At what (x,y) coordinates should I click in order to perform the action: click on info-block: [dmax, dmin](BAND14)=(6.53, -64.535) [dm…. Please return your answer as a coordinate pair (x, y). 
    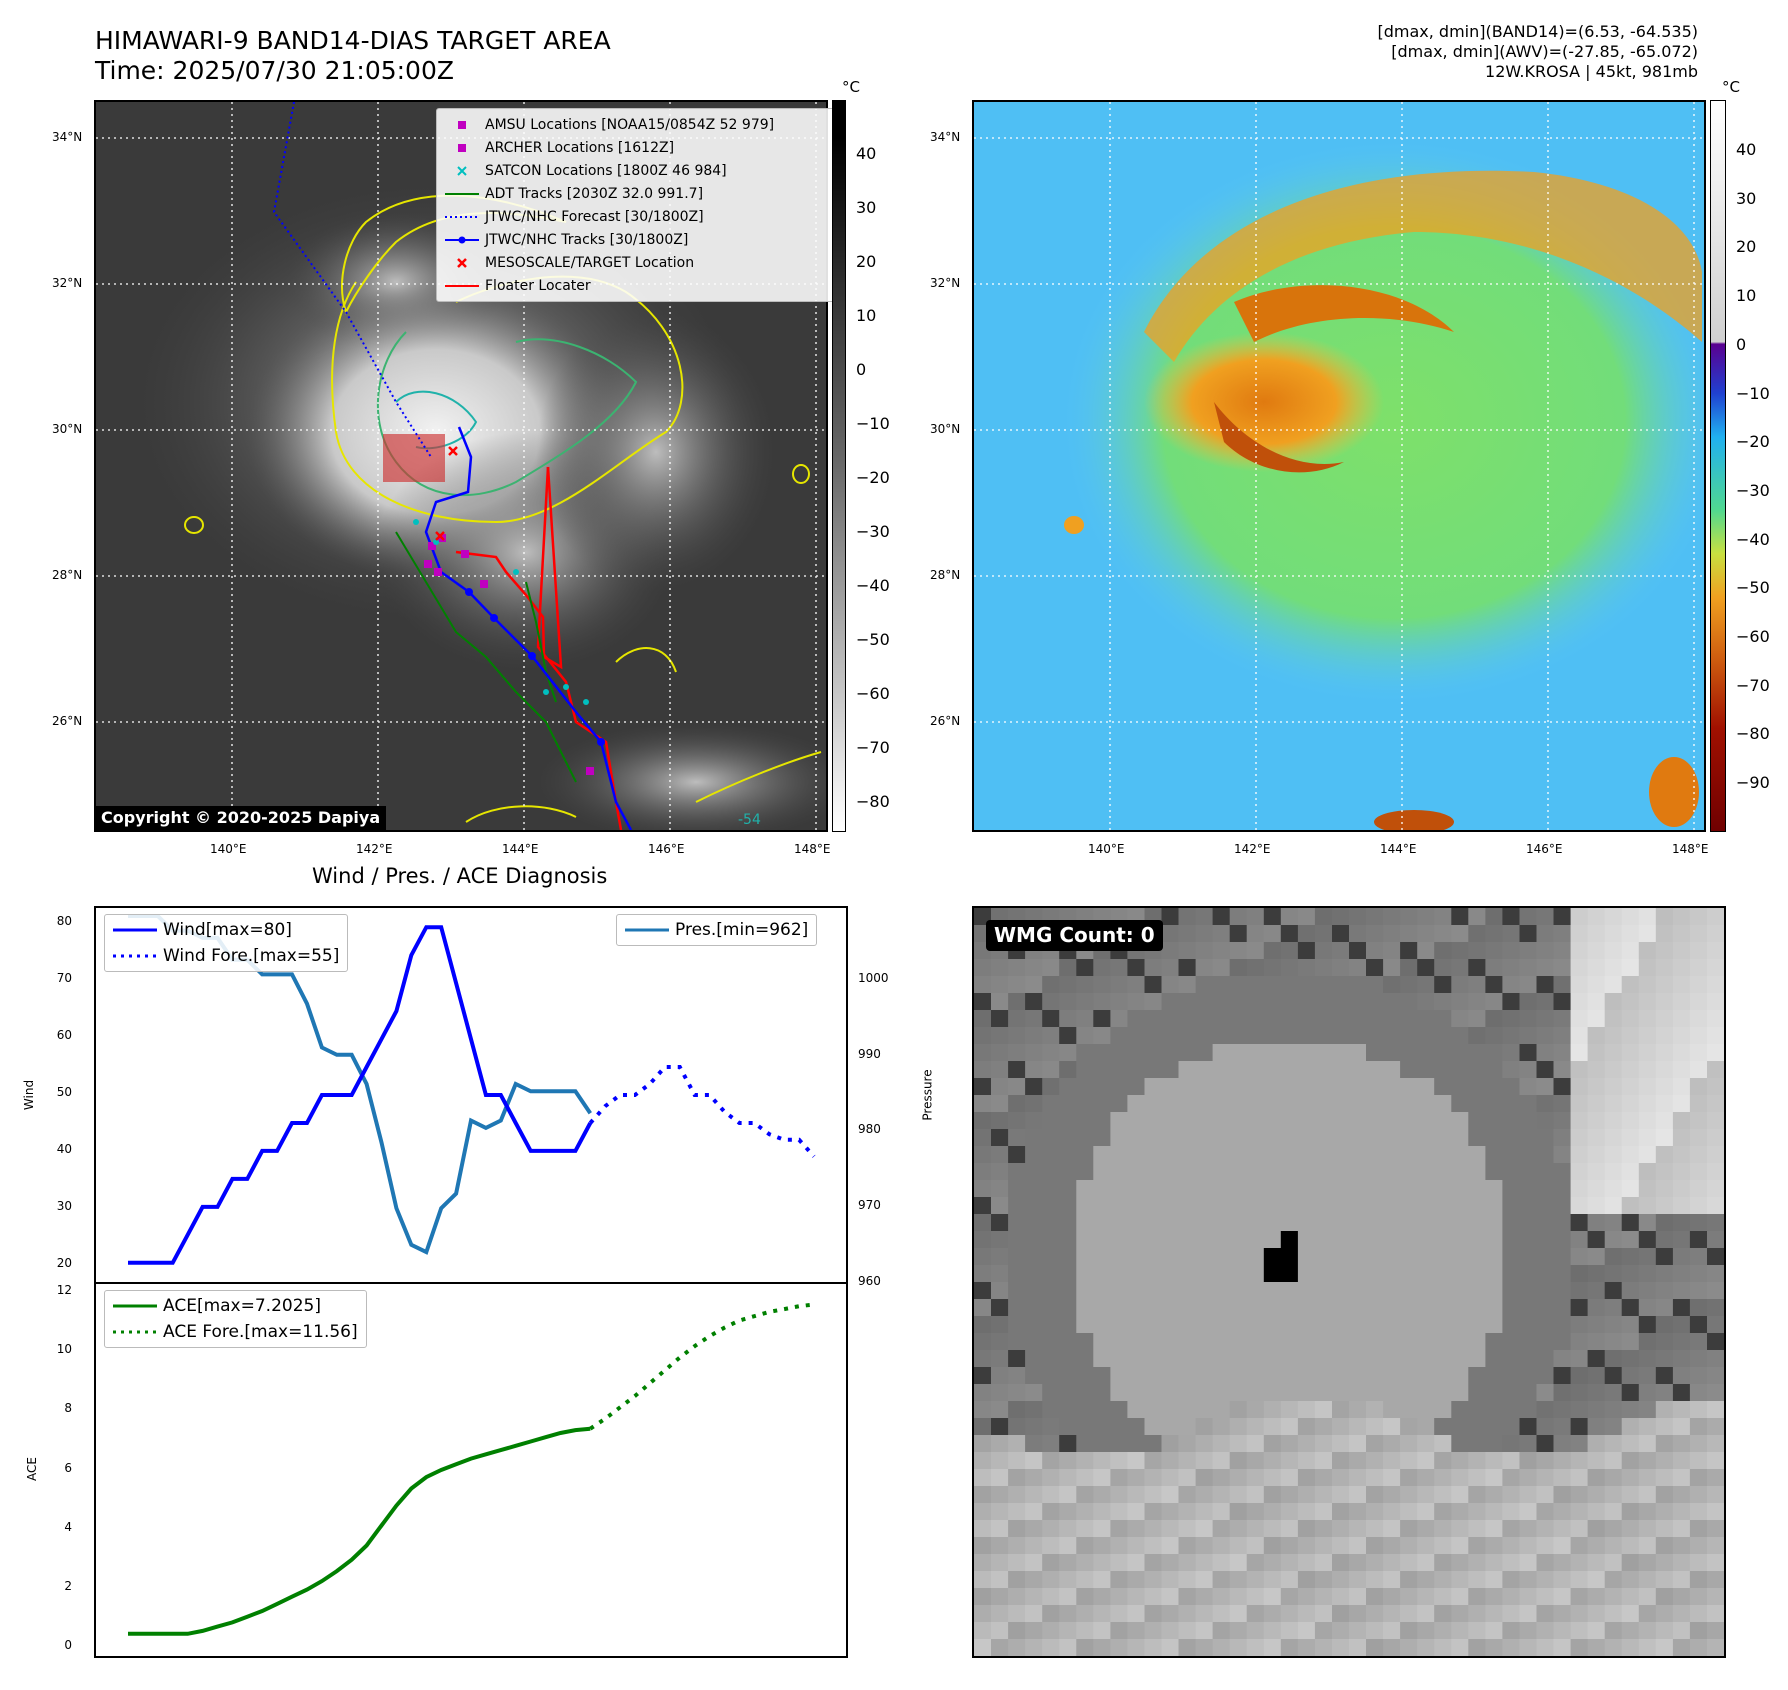
    Looking at the image, I should click on (1538, 52).